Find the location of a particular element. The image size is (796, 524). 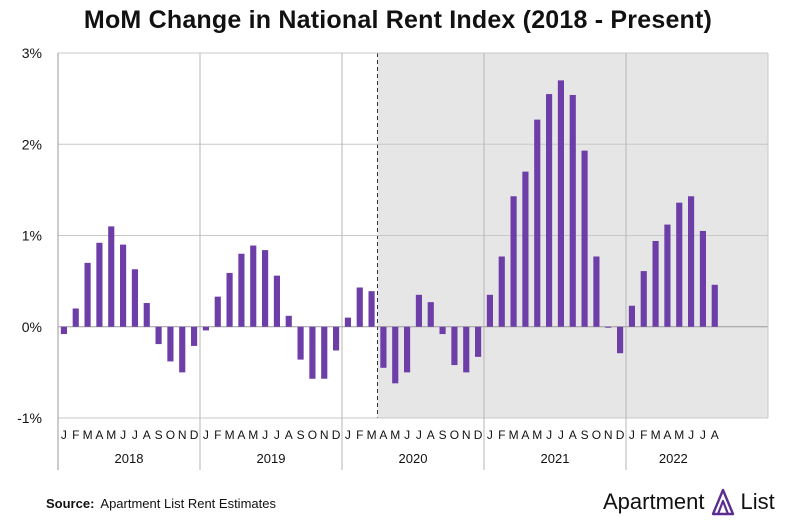

source-label: Source: is located at coordinates (70, 503).